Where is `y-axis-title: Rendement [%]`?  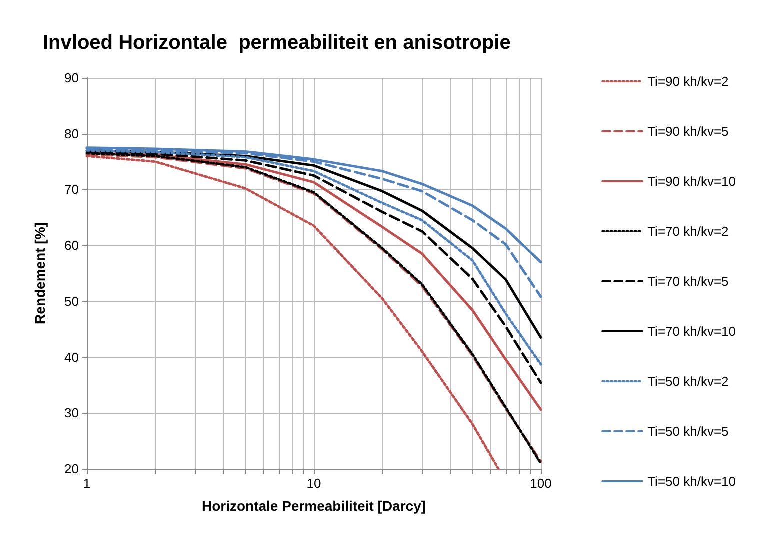 y-axis-title: Rendement [%] is located at coordinates (40, 273).